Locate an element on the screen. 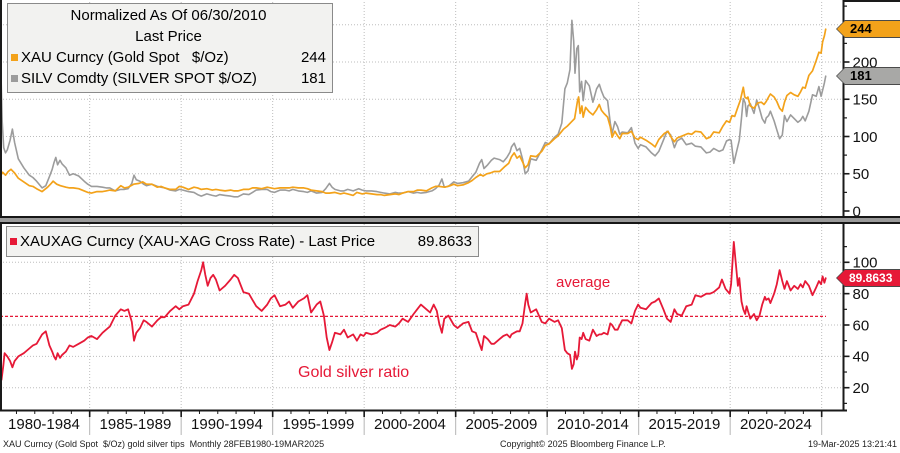 The image size is (900, 453). average-annotation: average is located at coordinates (583, 282).